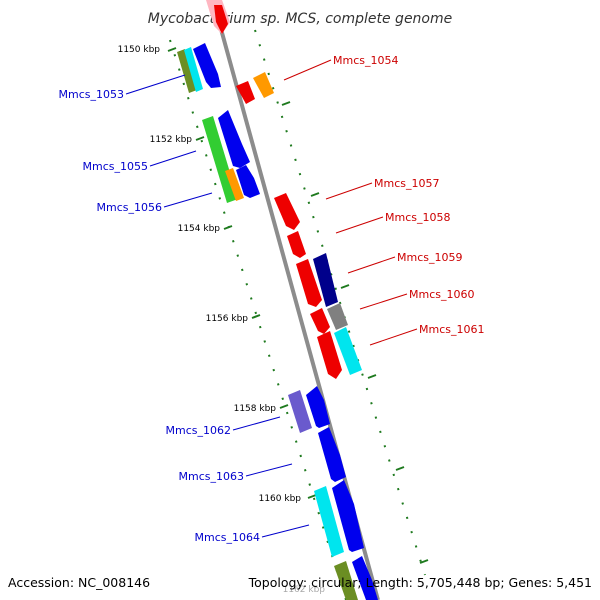  Describe the element at coordinates (255, 409) in the screenshot. I see `scale-label: 1158 kbp` at that location.